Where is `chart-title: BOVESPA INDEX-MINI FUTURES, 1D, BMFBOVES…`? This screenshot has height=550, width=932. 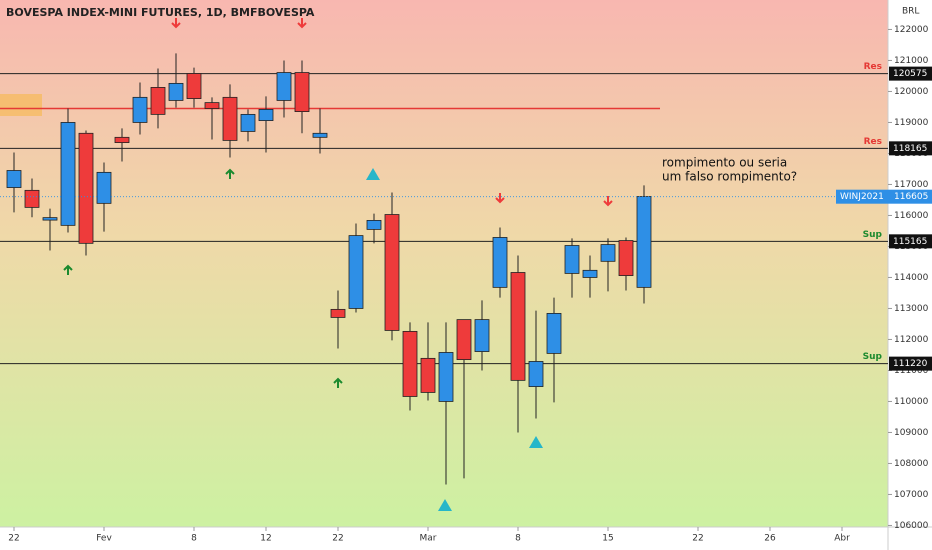 chart-title: BOVESPA INDEX-MINI FUTURES, 1D, BMFBOVES… is located at coordinates (160, 12).